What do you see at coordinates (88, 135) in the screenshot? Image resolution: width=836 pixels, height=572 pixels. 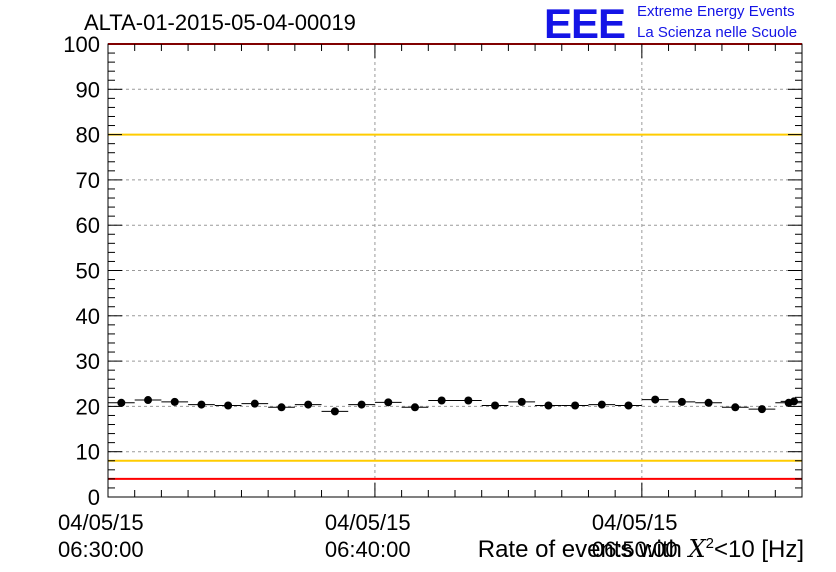 I see `y-tick-label: 80` at bounding box center [88, 135].